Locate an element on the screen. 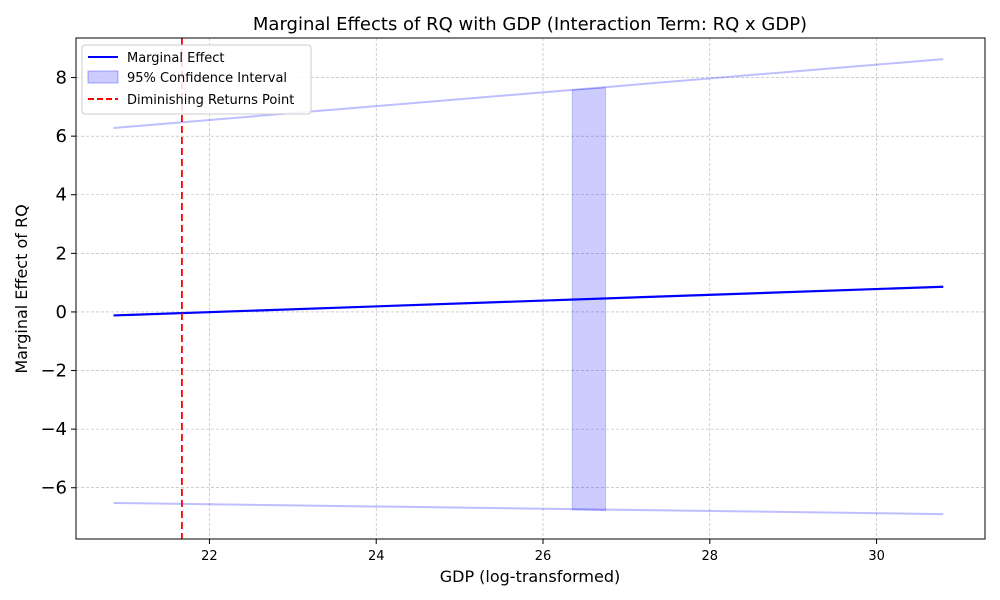  x-tick-label: 22 is located at coordinates (209, 556).